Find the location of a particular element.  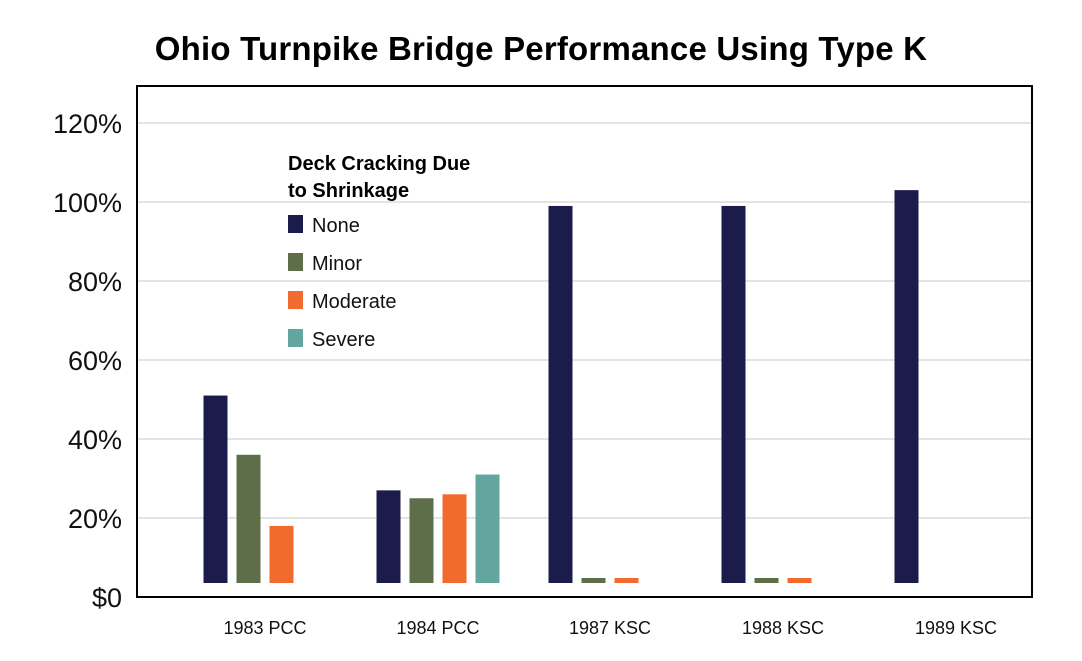

y-tick-label: 80% is located at coordinates (95, 282).